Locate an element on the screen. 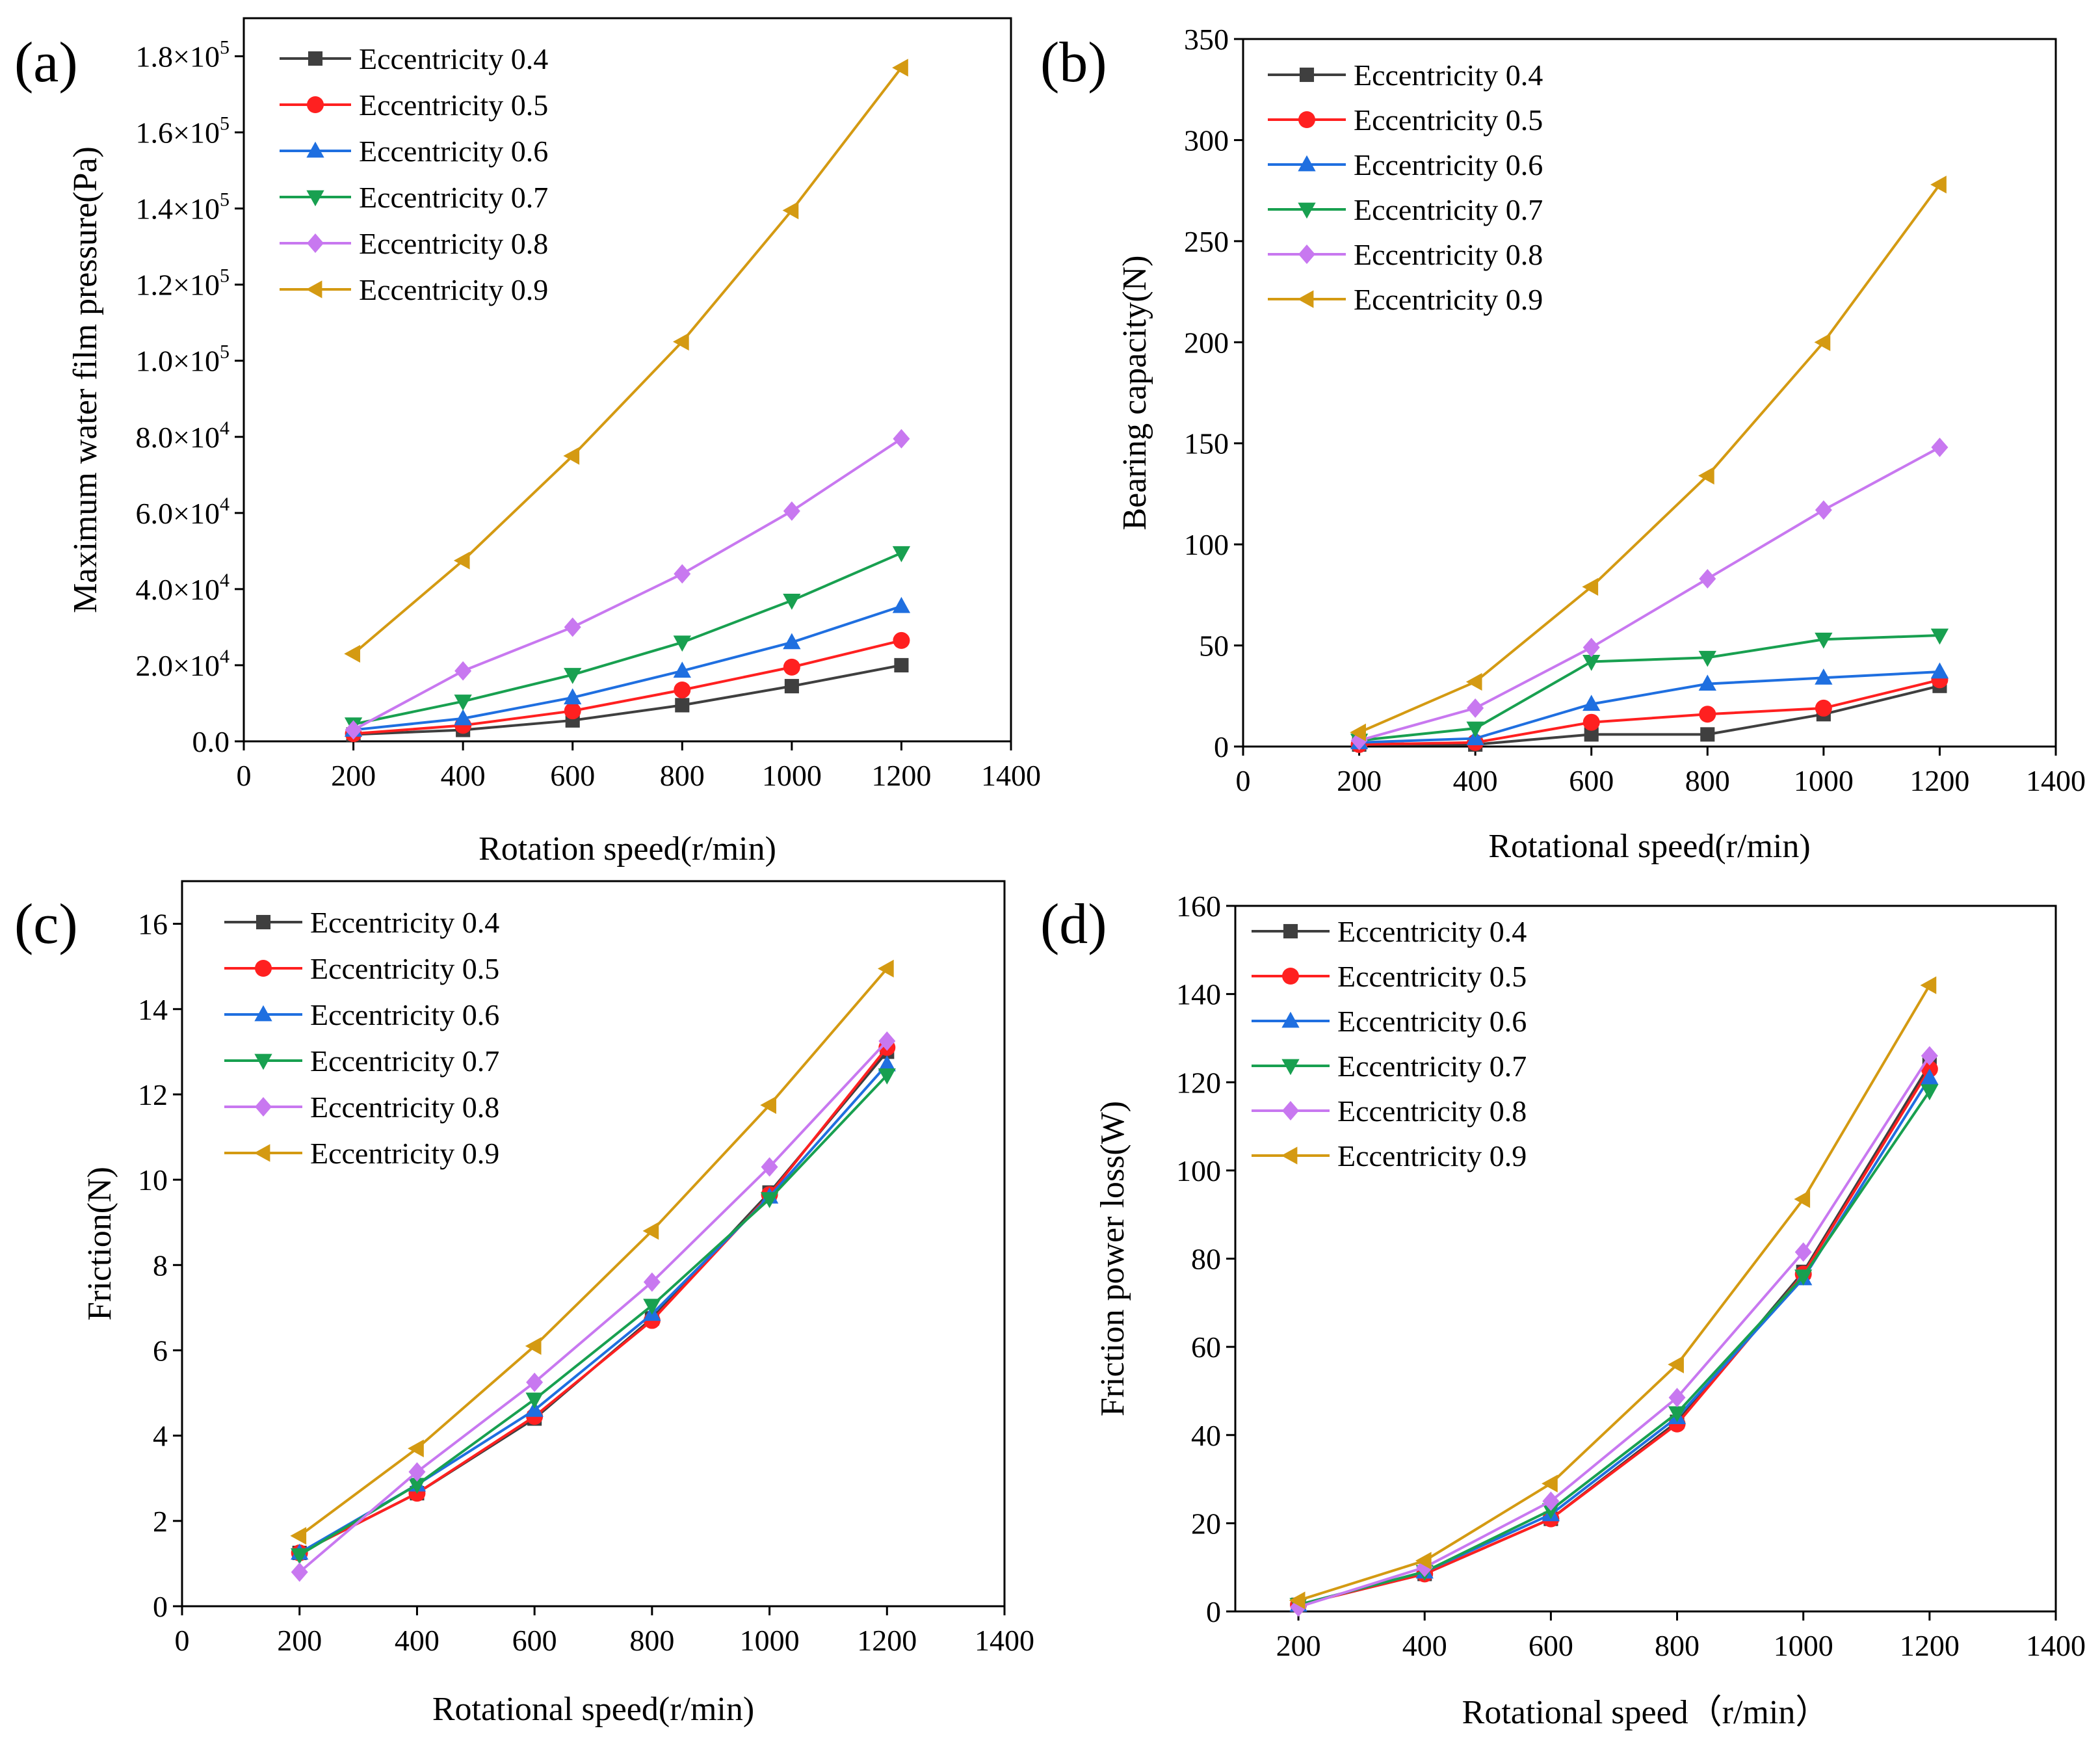 The height and width of the screenshot is (1748, 2100). panel-label: (d) is located at coordinates (1073, 924).